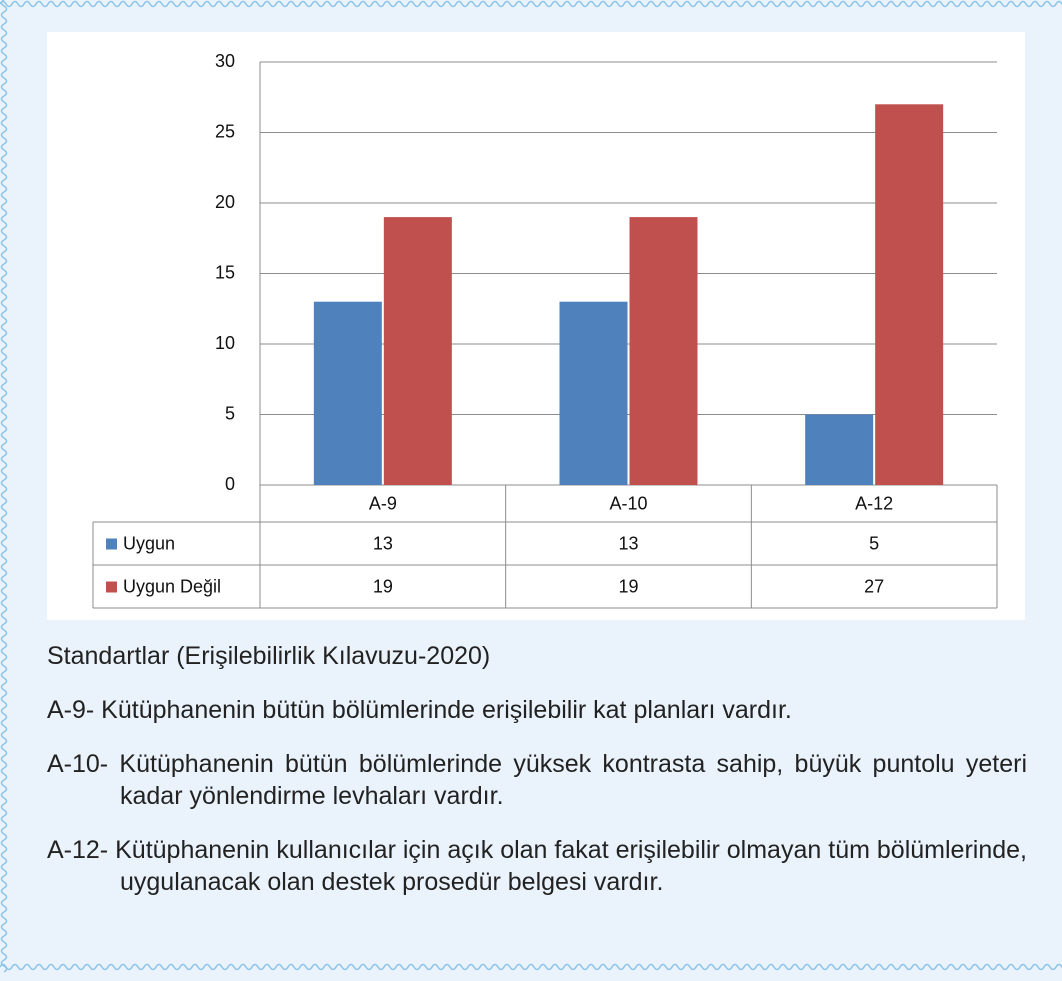 Image resolution: width=1062 pixels, height=981 pixels. Describe the element at coordinates (230, 413) in the screenshot. I see `y-tick-label: 5` at that location.